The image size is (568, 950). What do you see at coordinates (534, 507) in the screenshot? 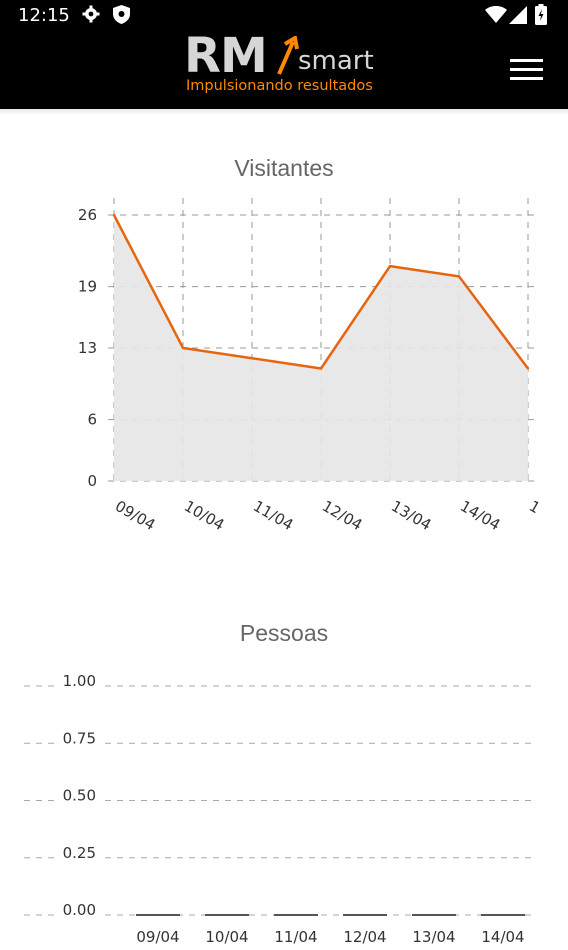
I see `x-tick-label: 1` at bounding box center [534, 507].